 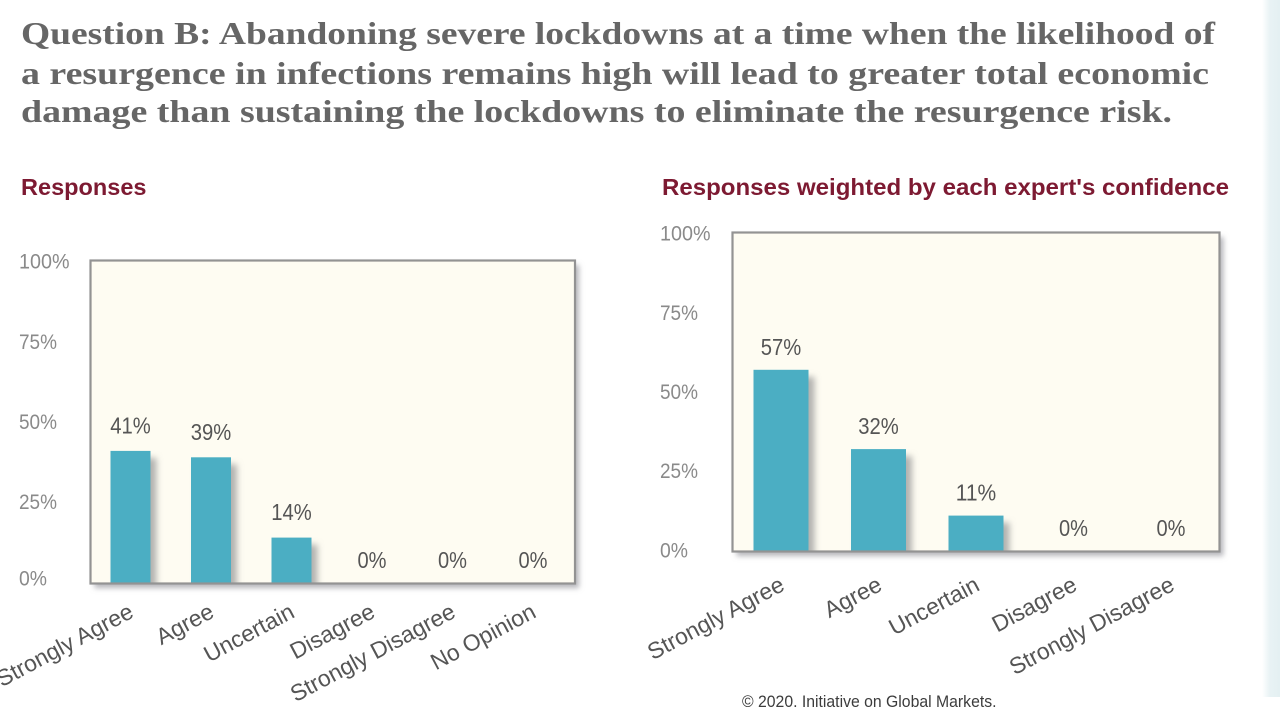 What do you see at coordinates (1092, 625) in the screenshot?
I see `svg-text: Strongly Disagree` at bounding box center [1092, 625].